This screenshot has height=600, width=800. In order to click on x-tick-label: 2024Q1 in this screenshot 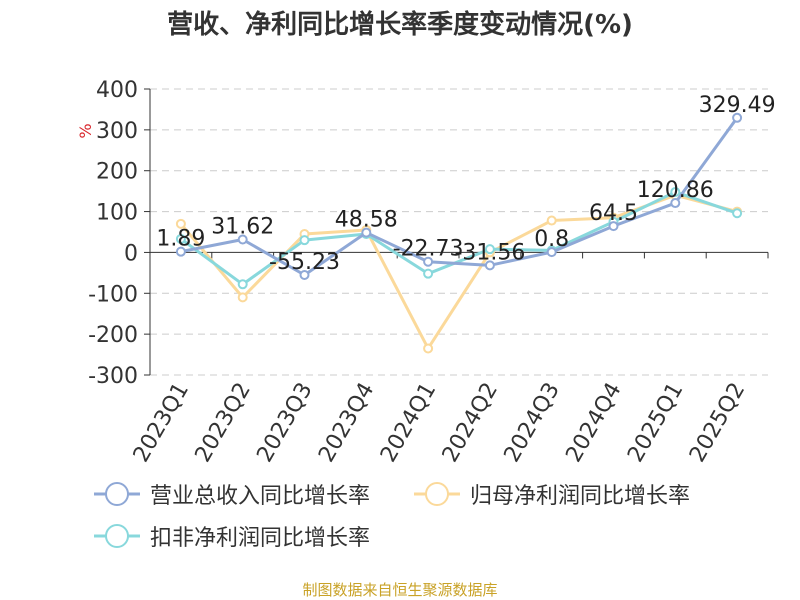, I will do `click(408, 422)`.